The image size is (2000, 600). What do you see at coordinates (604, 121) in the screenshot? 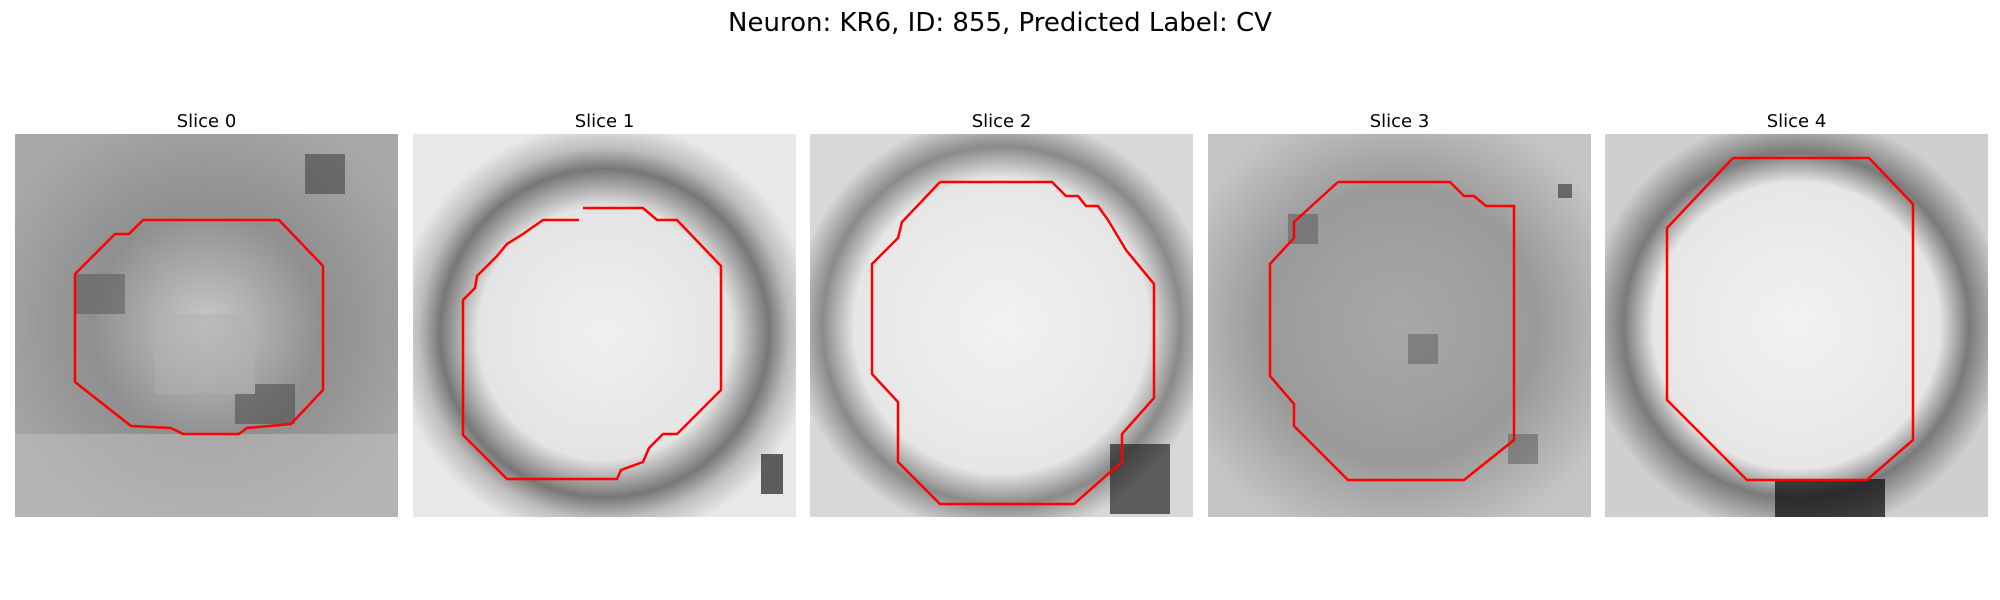
I see `slice-title-1: Slice 1` at bounding box center [604, 121].